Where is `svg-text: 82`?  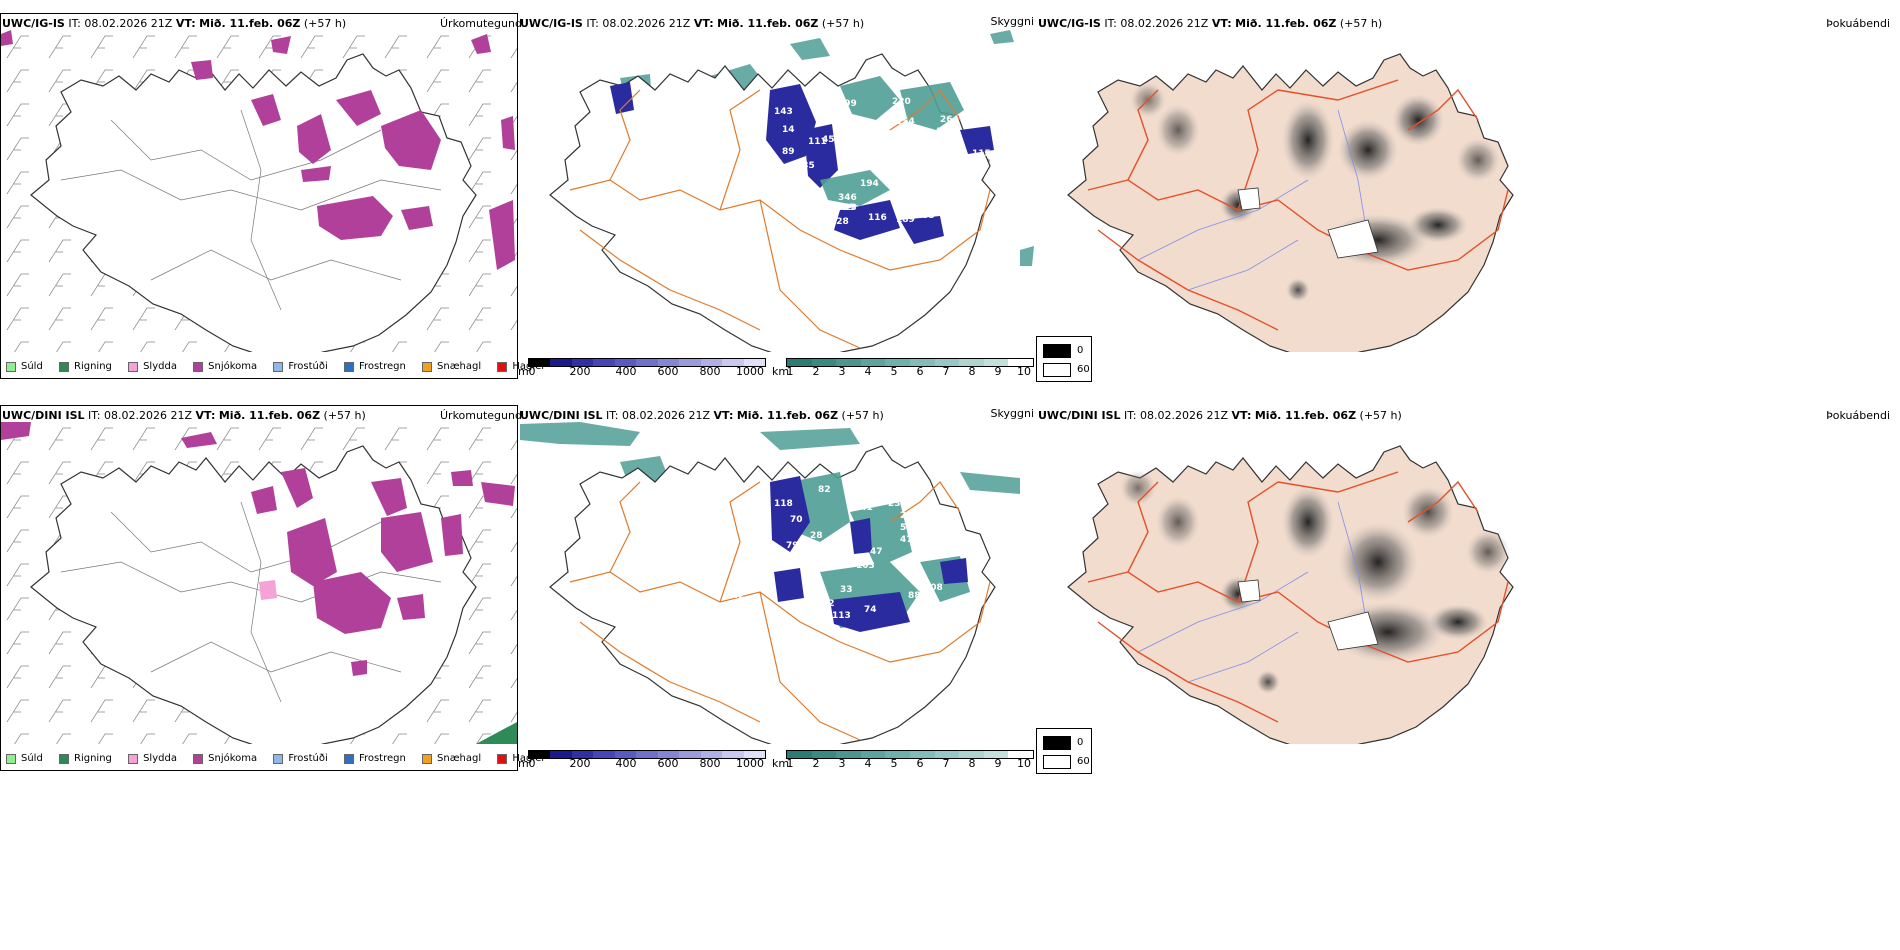 svg-text: 82 is located at coordinates (824, 490).